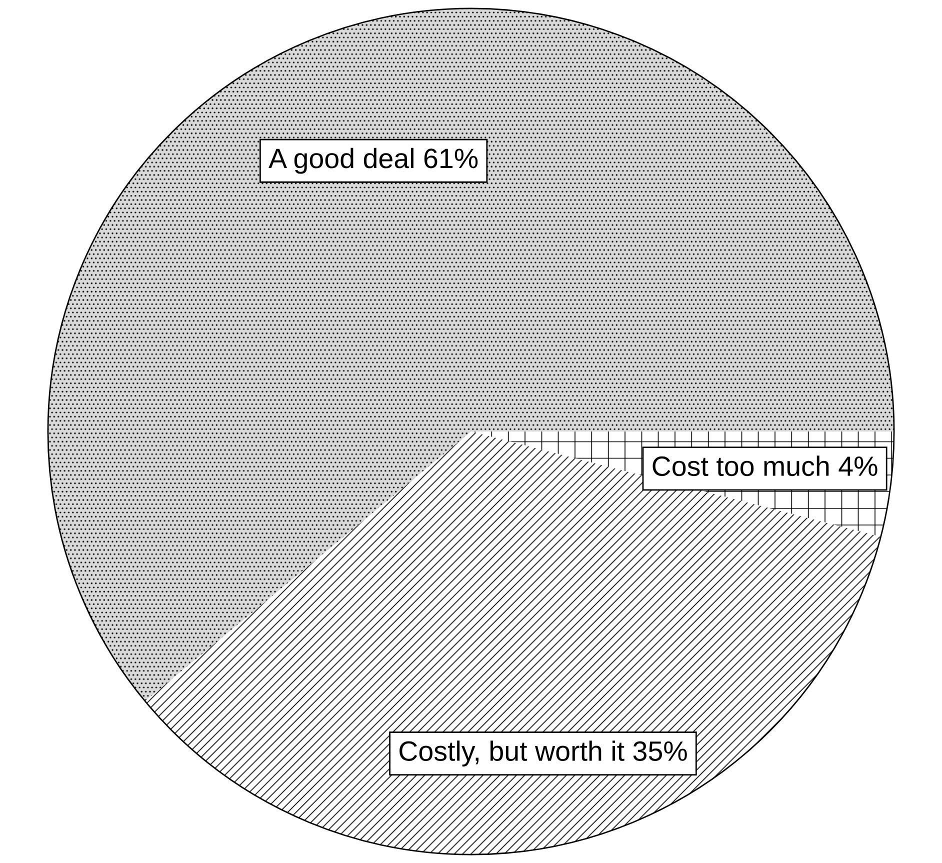 Image resolution: width=942 pixels, height=863 pixels. What do you see at coordinates (765, 466) in the screenshot?
I see `slice-label: Cost too much 4%` at bounding box center [765, 466].